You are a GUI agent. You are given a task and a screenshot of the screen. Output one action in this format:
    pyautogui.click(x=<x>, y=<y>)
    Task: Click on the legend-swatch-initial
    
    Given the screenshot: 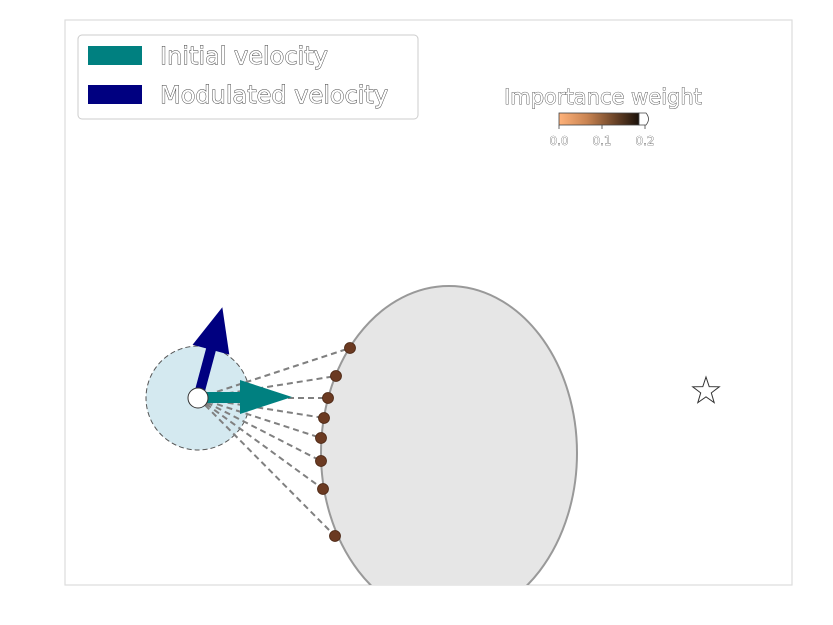 What is the action you would take?
    pyautogui.click(x=115, y=55)
    